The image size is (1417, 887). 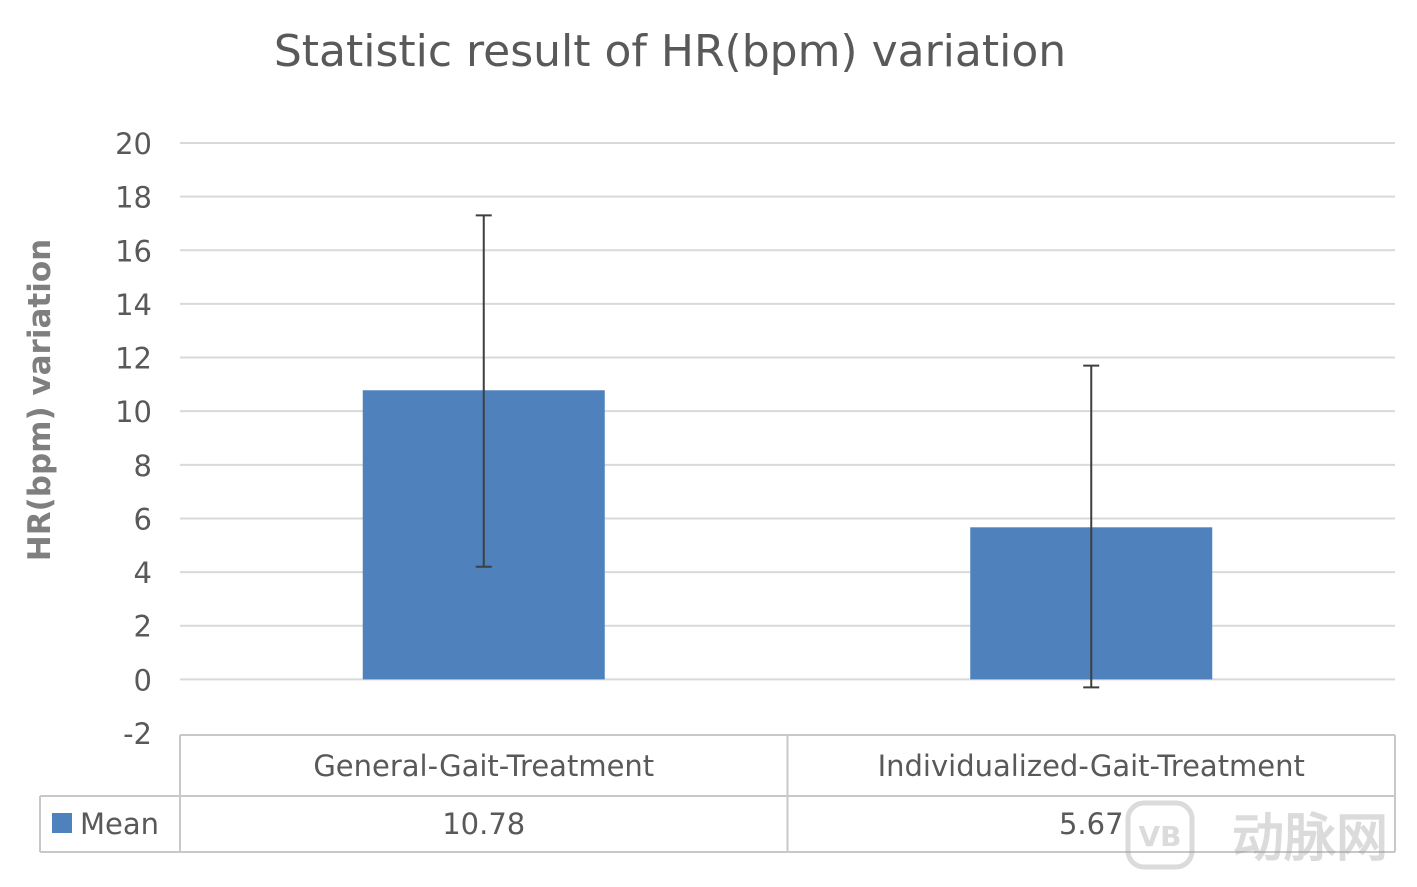 What do you see at coordinates (143, 573) in the screenshot?
I see `y-tick-label: 4` at bounding box center [143, 573].